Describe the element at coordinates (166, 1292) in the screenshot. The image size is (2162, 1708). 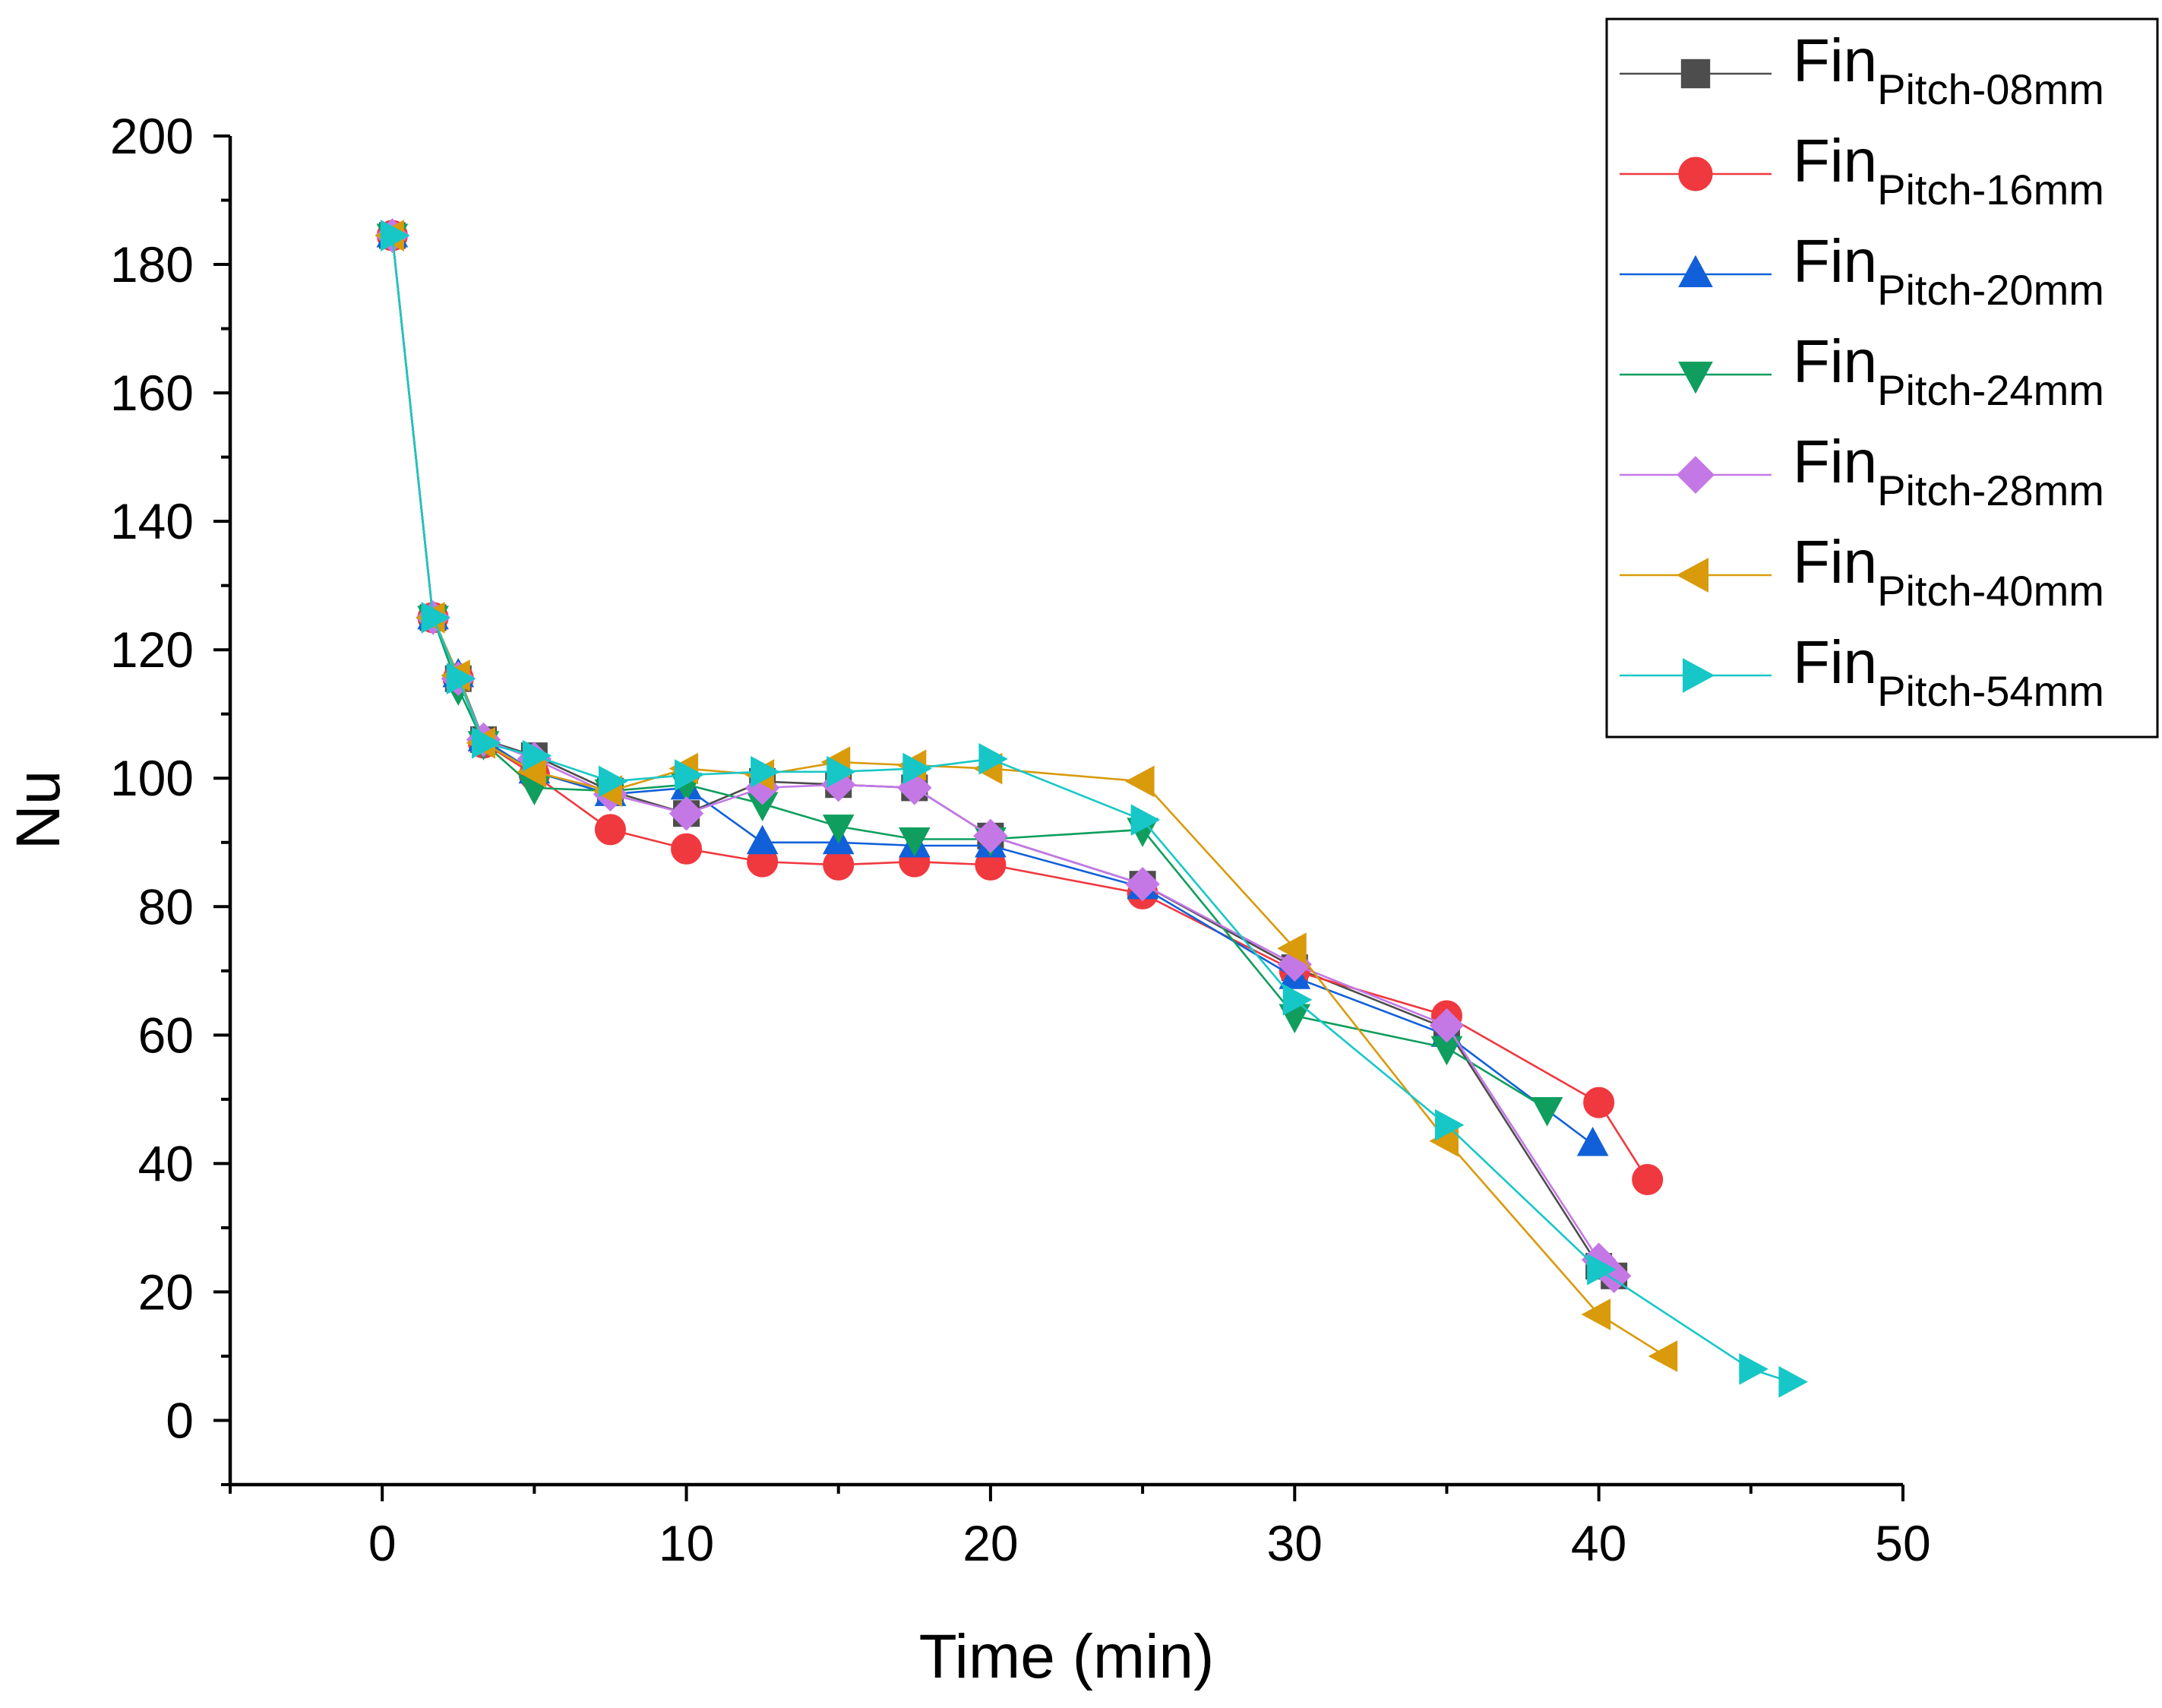
I see `y-tick-label: 20` at that location.